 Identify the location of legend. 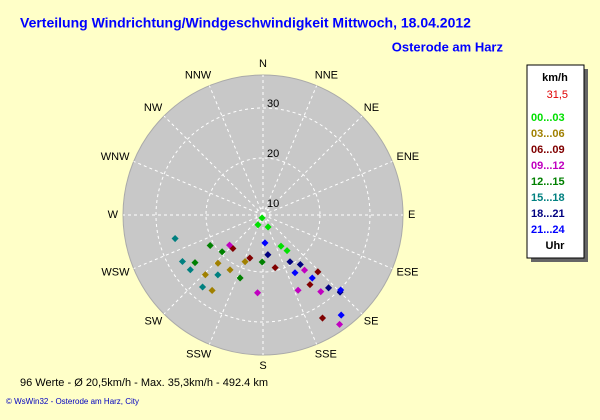
(555, 161).